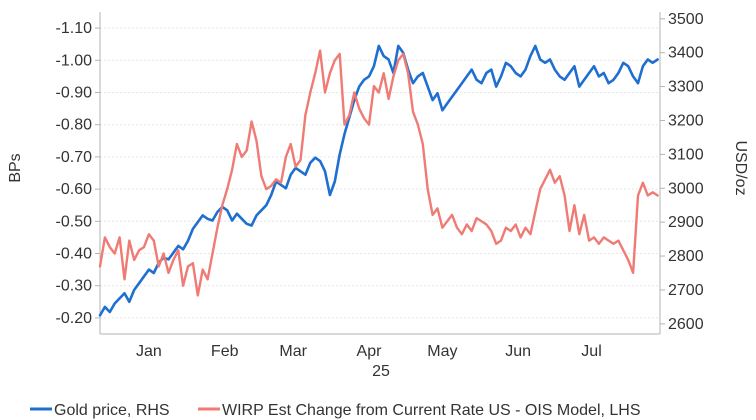 The image size is (756, 420). I want to click on x-tick-label-jan: Jan, so click(149, 351).